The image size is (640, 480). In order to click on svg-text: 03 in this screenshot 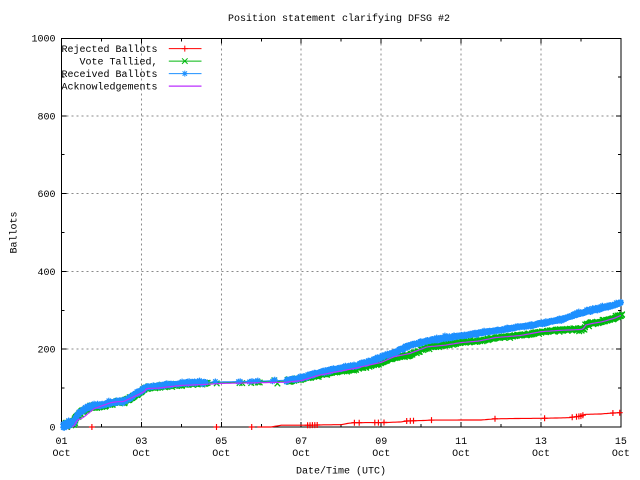, I will do `click(141, 442)`.